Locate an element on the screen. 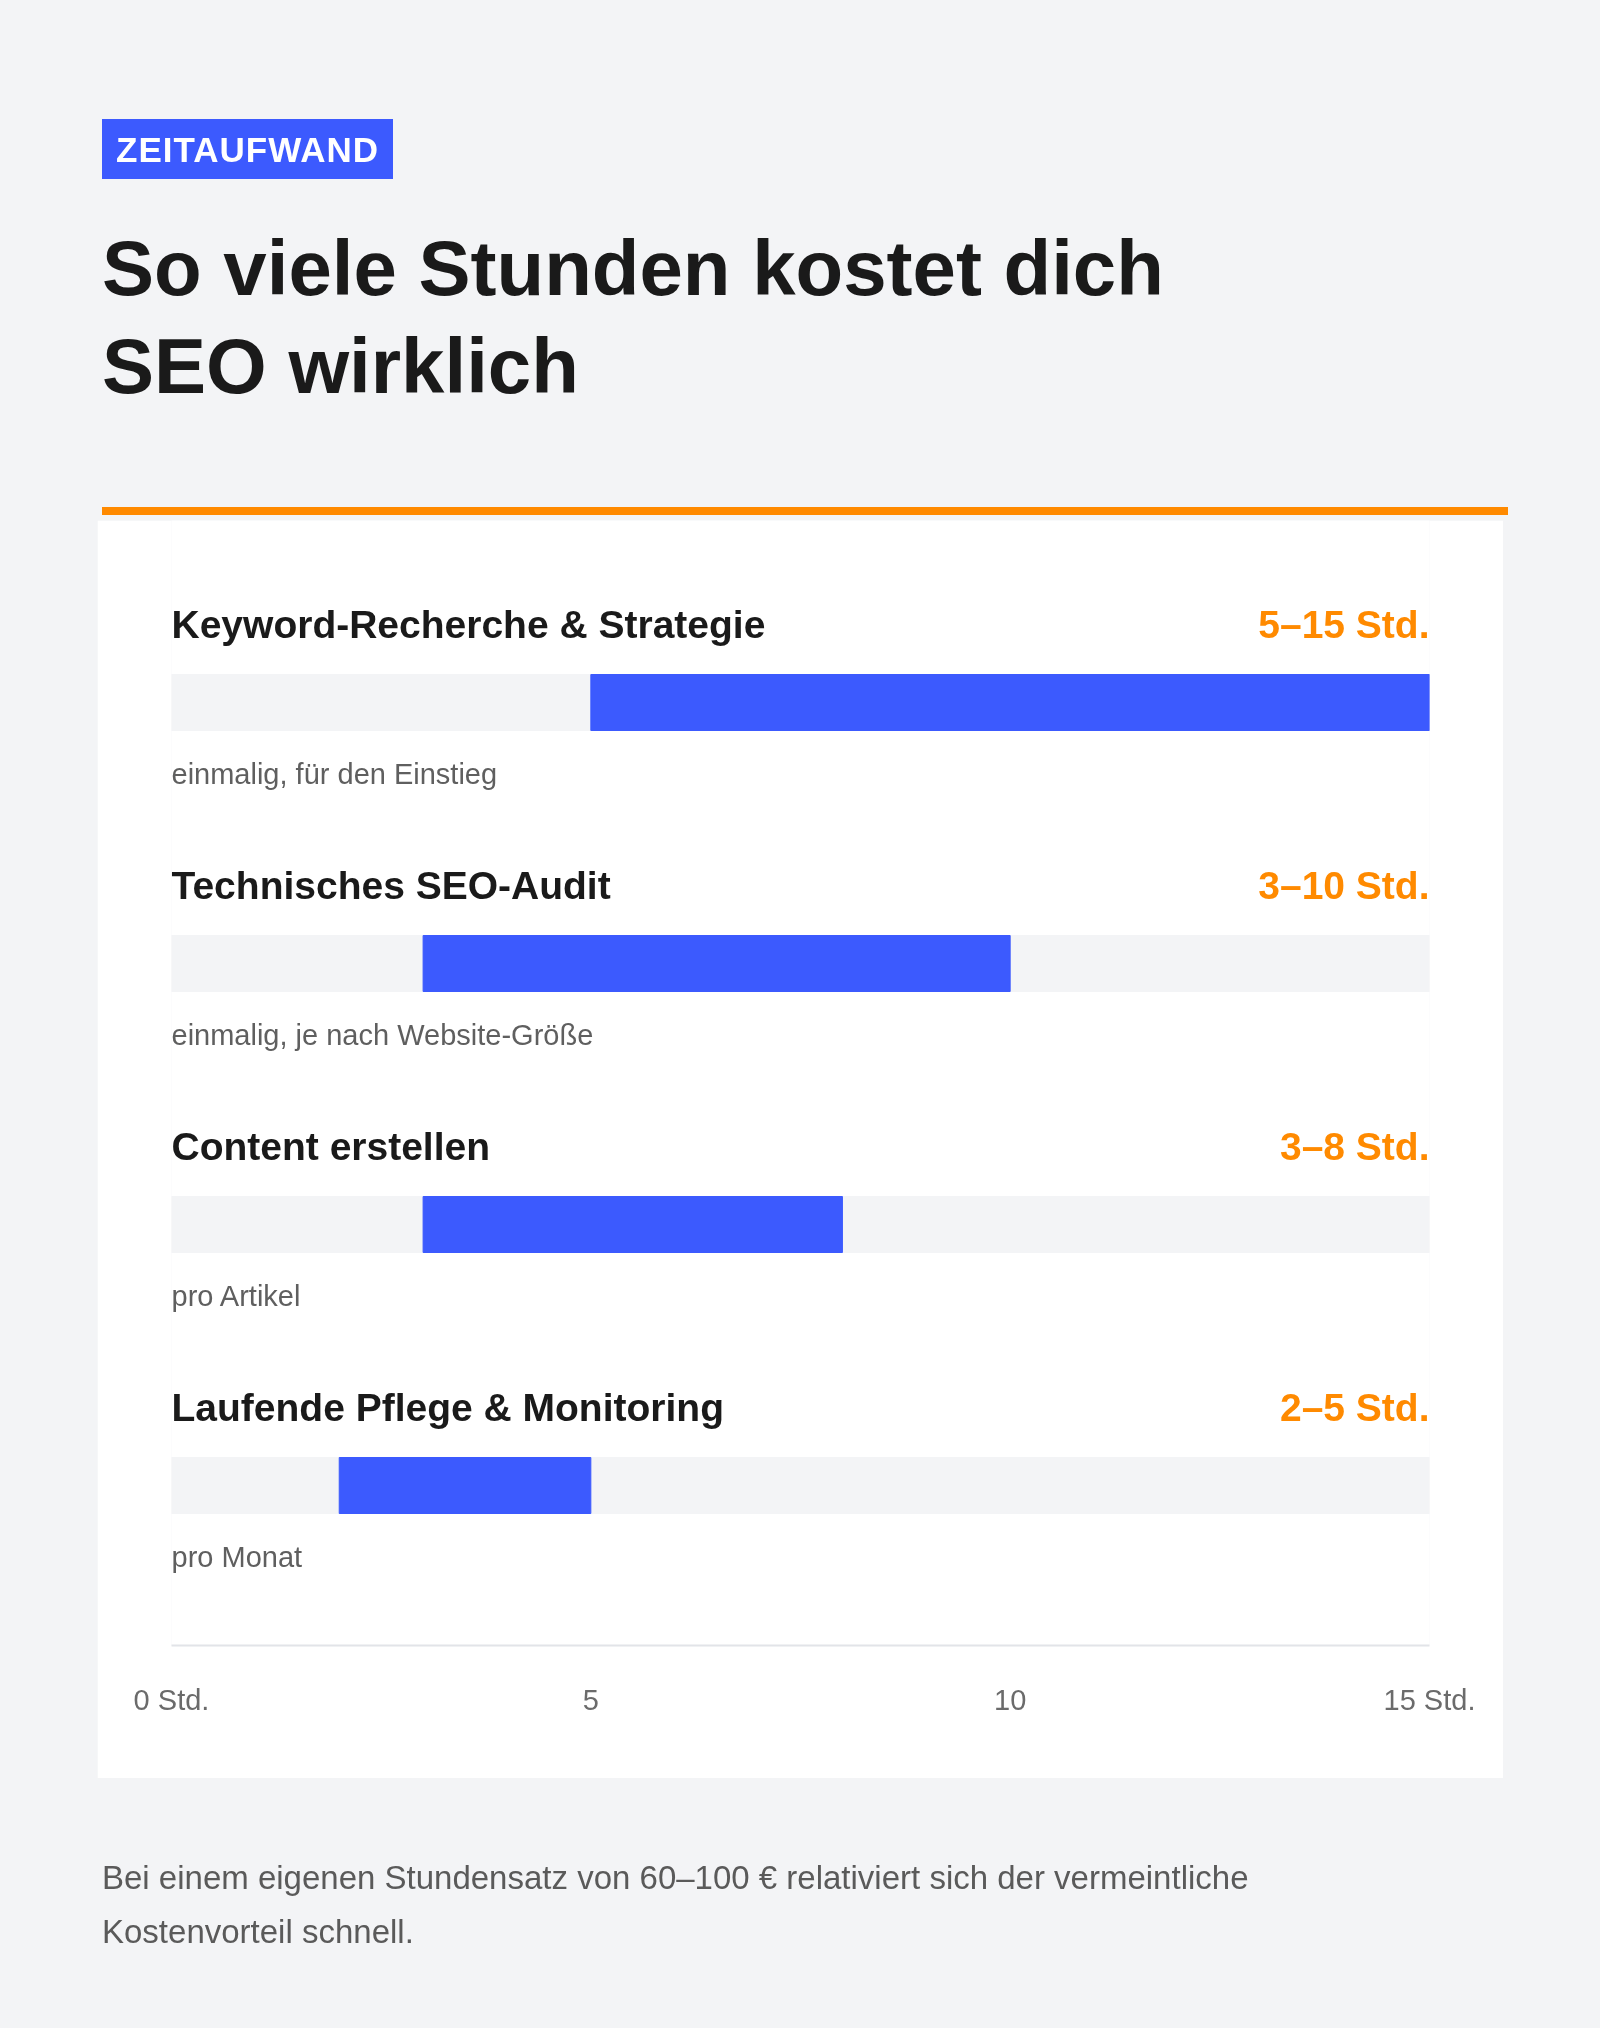 The image size is (1600, 2028). annotation: einmalig, je nach Website-Größe is located at coordinates (382, 1034).